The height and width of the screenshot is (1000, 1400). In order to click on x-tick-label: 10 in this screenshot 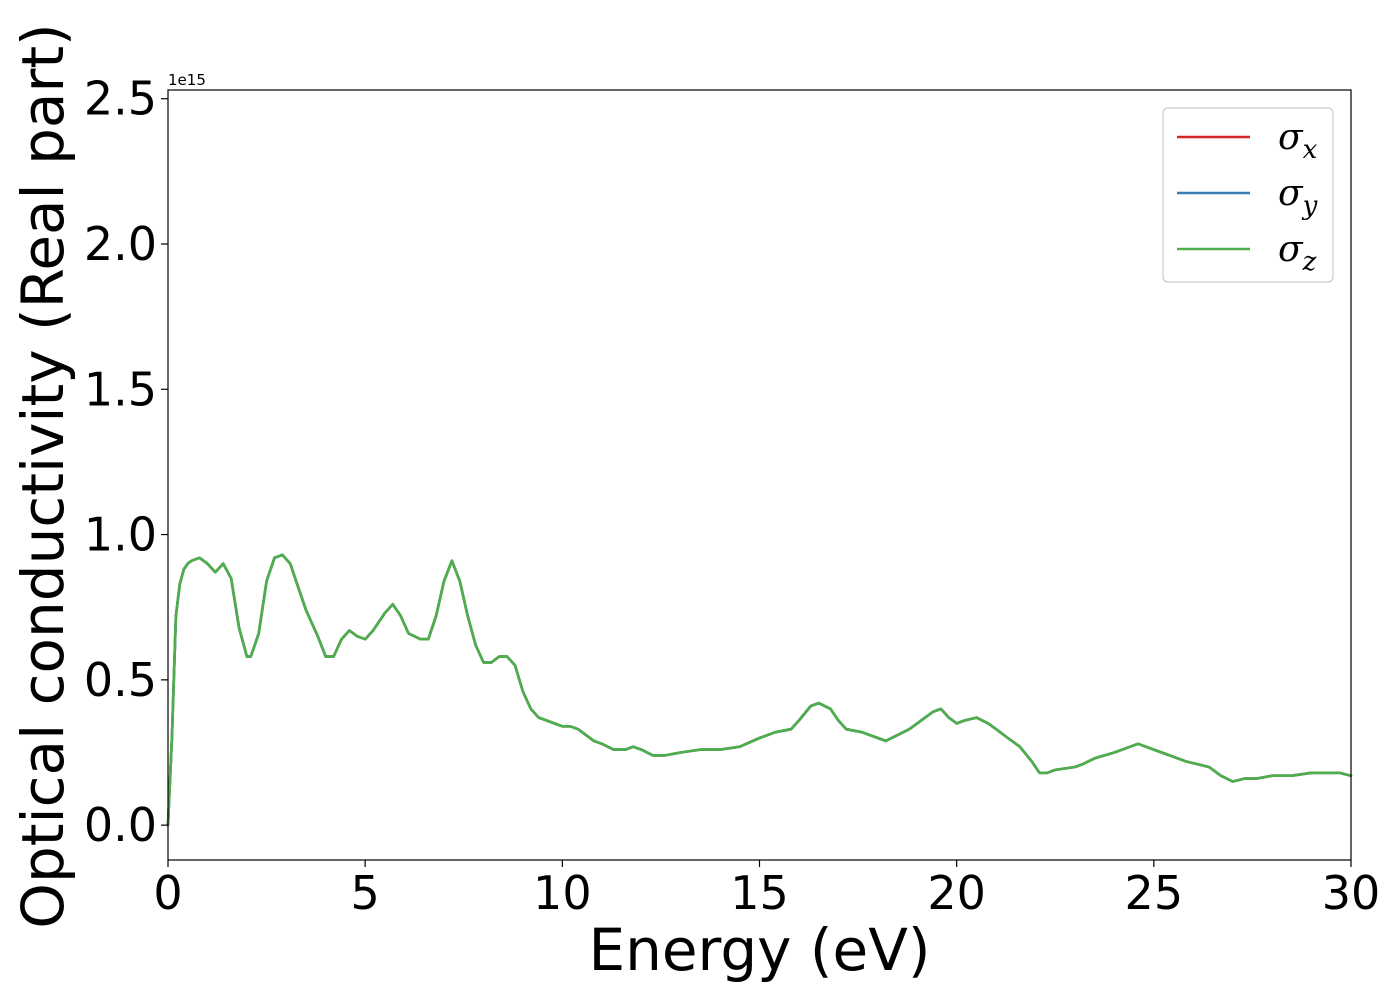, I will do `click(562, 893)`.